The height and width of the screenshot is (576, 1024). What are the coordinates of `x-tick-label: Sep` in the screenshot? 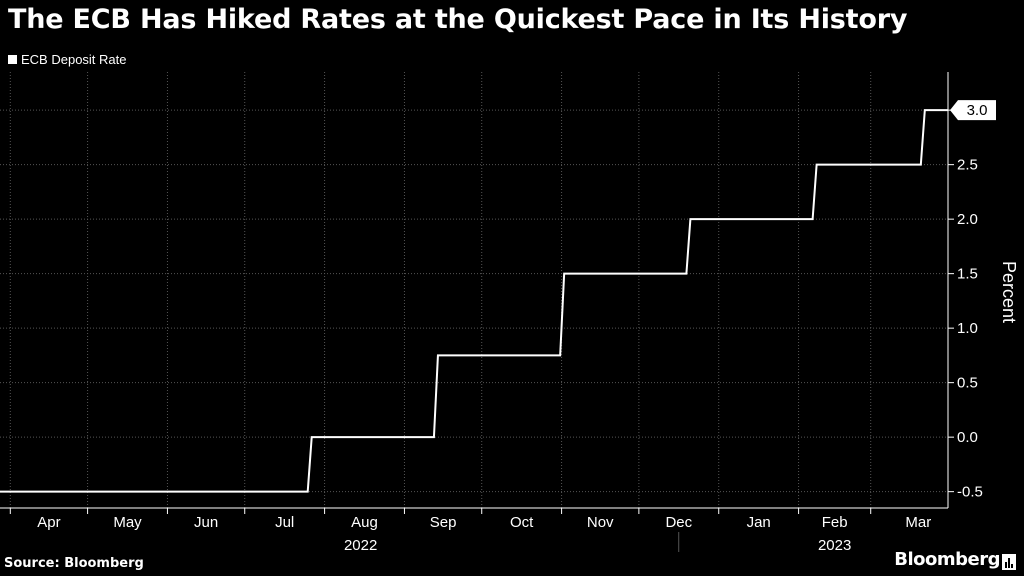 It's located at (443, 522).